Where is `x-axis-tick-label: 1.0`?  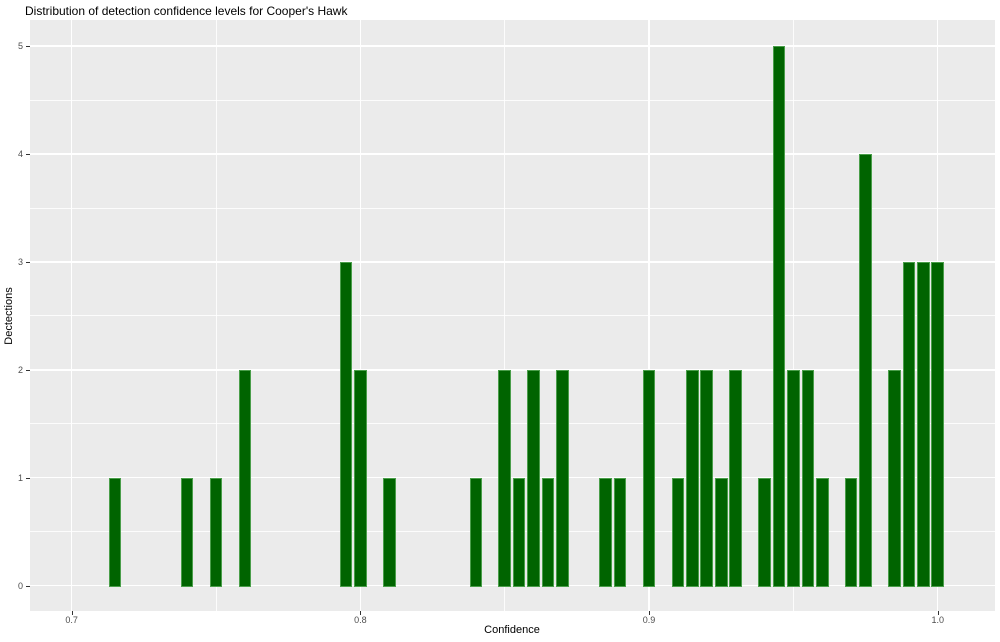 x-axis-tick-label: 1.0 is located at coordinates (937, 620).